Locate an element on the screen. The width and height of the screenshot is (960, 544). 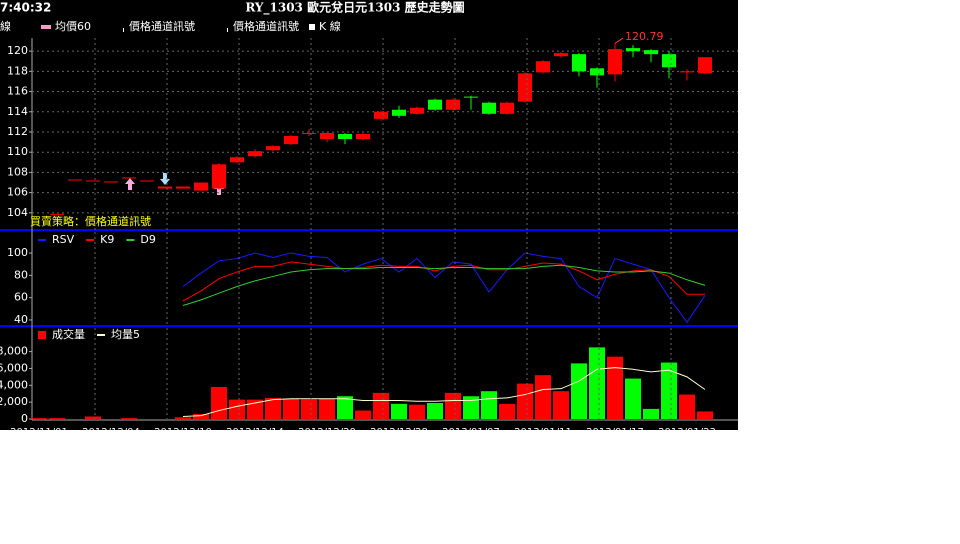
y-tick-label: 118 is located at coordinates (17, 70).